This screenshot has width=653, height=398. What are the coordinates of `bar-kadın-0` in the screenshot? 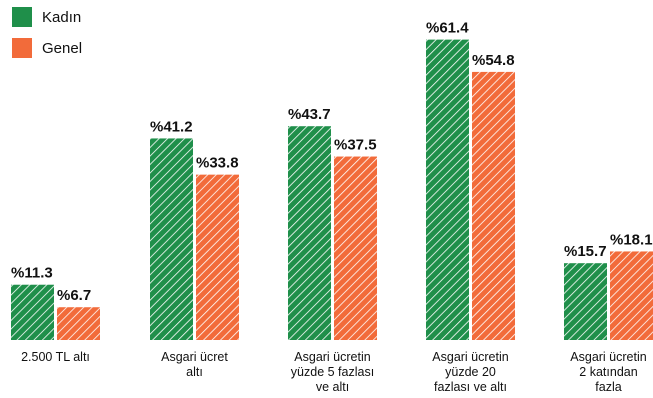 It's located at (32, 312).